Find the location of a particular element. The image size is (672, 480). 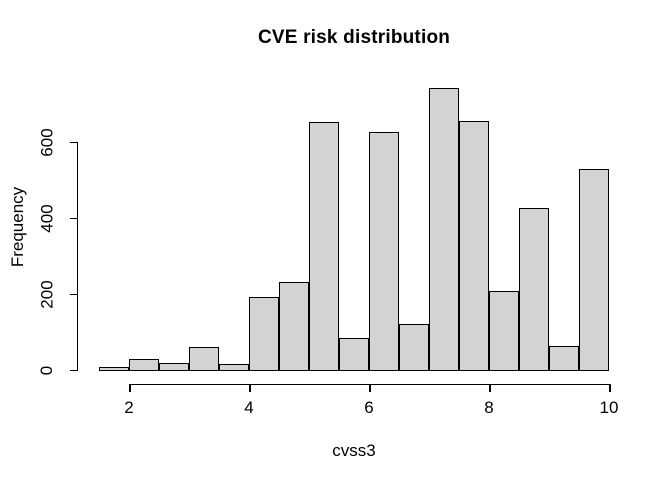

x-tick-label: 2 is located at coordinates (129, 407).